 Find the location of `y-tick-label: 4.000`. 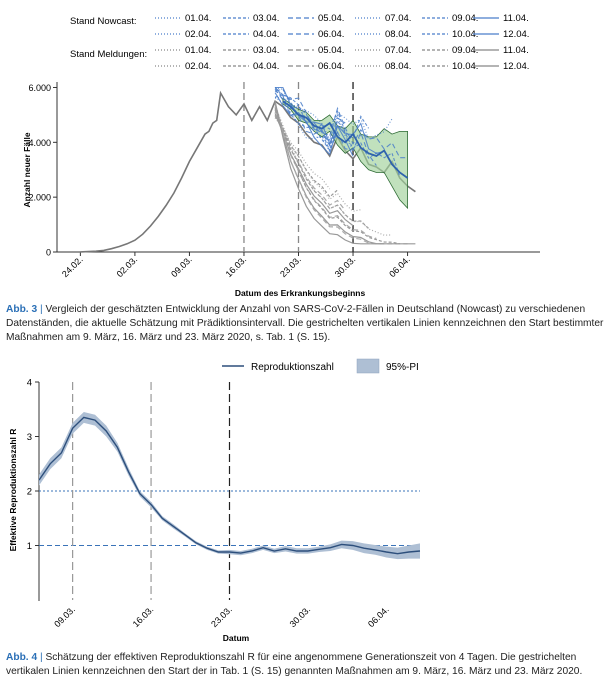

y-tick-label: 4.000 is located at coordinates (39, 143).